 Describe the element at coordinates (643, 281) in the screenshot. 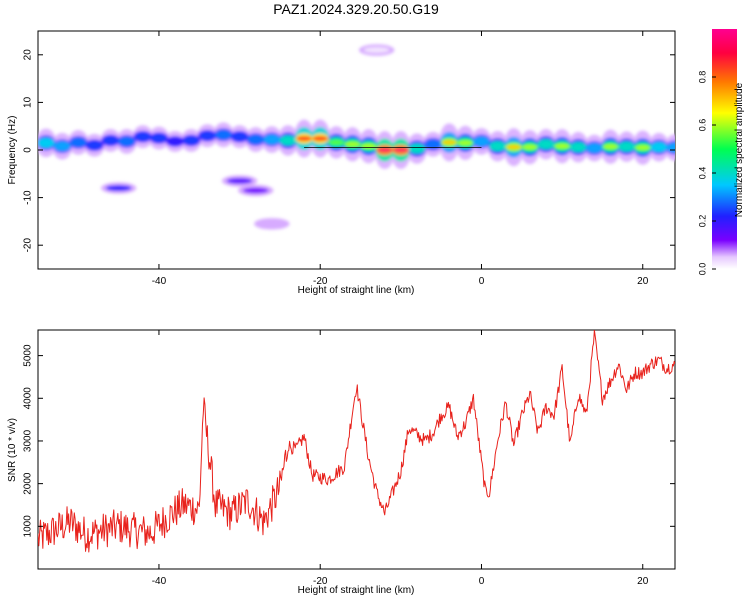

I see `spectrogram-xtick-label: 20` at that location.